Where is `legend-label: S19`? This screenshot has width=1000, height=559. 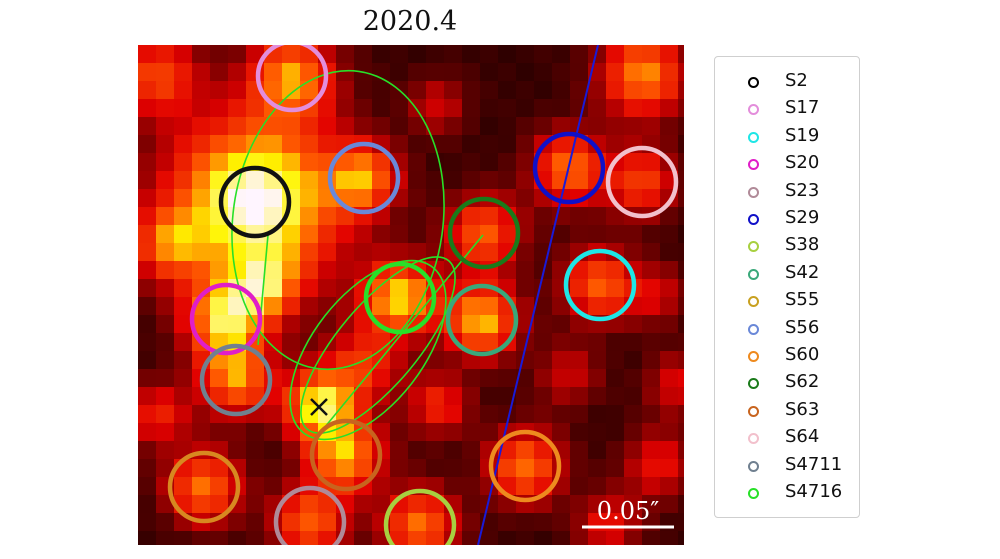 legend-label: S19 is located at coordinates (802, 135).